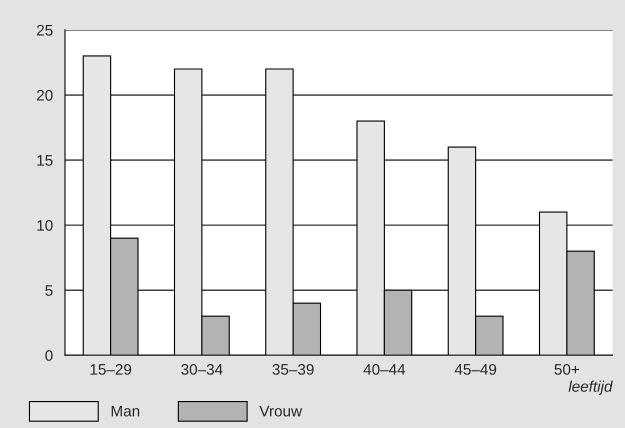 Image resolution: width=625 pixels, height=428 pixels. I want to click on y-tick-label: 20, so click(44, 95).